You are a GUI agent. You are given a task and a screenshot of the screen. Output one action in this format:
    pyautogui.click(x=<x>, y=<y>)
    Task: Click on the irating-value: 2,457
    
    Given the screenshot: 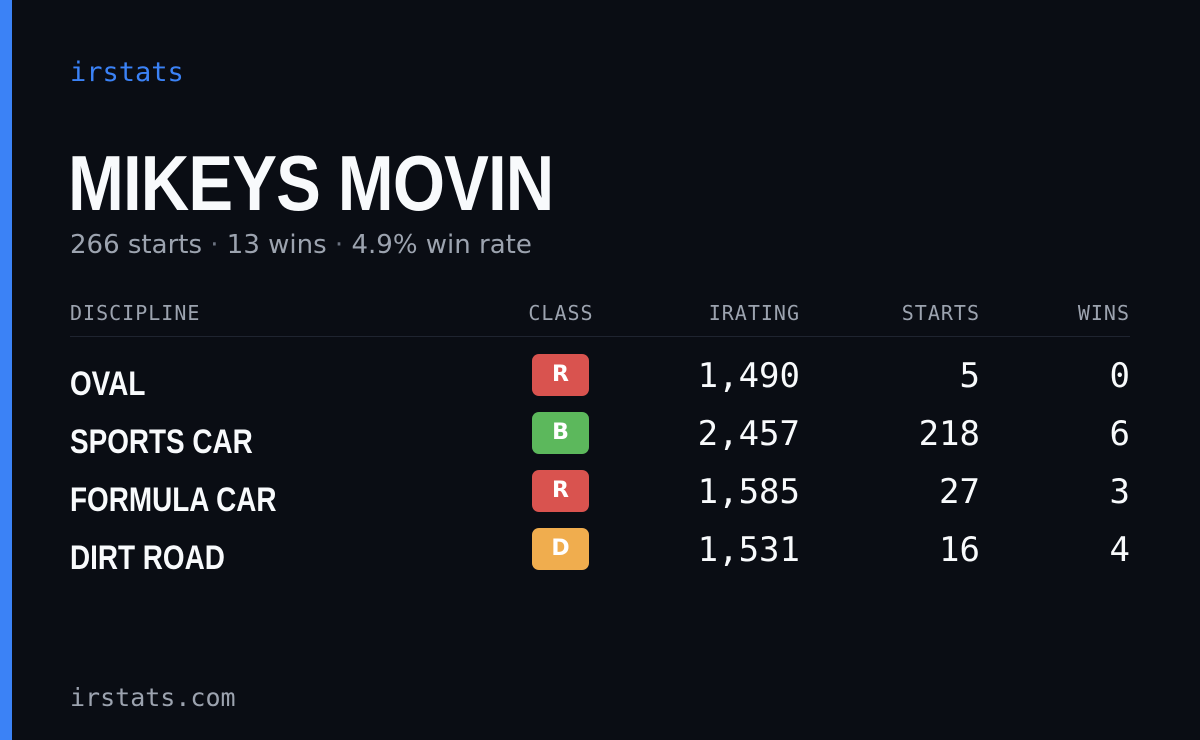 What is the action you would take?
    pyautogui.click(x=748, y=434)
    